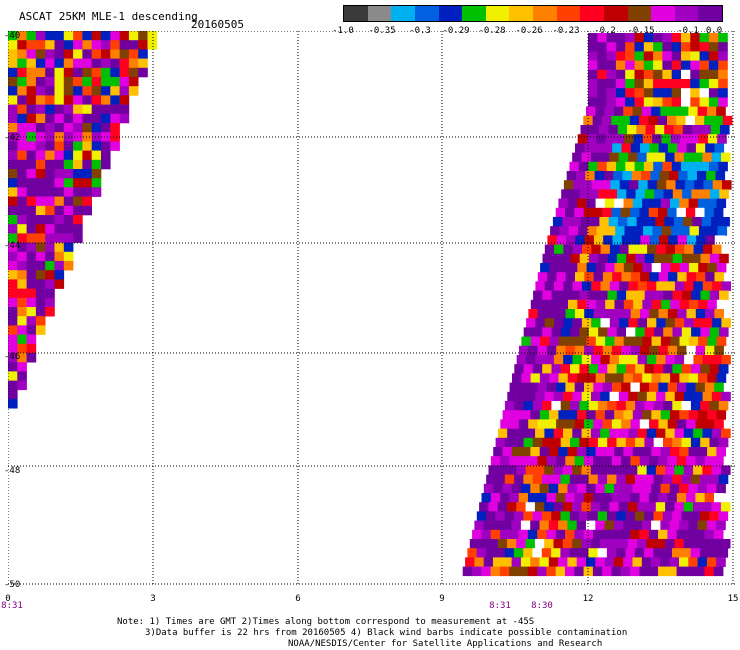  Describe the element at coordinates (442, 599) in the screenshot. I see `x-tick-label: 9` at that location.